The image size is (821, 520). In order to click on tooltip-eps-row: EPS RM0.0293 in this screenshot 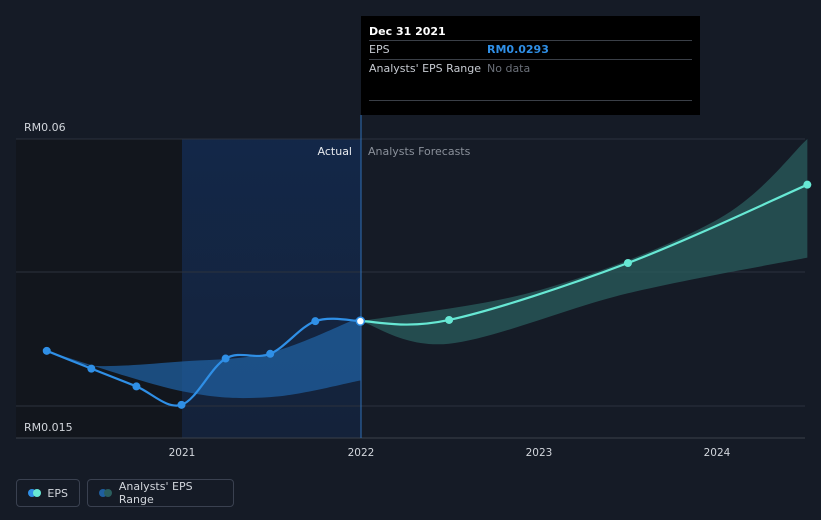, I will do `click(530, 49)`.